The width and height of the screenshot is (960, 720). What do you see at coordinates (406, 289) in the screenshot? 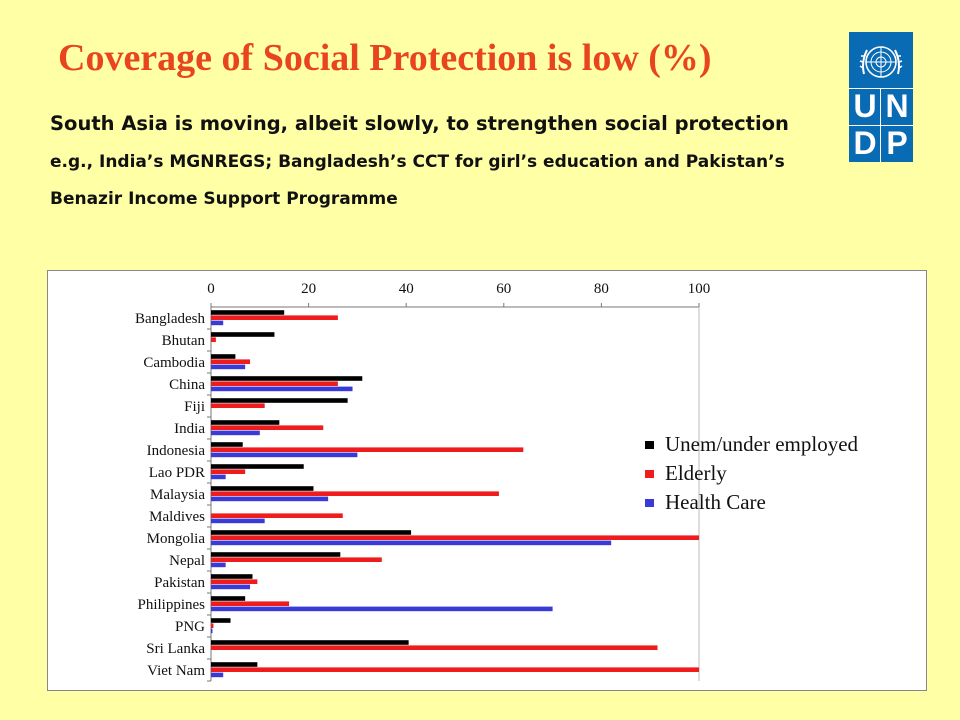
I see `x-tick-label: 40` at bounding box center [406, 289].